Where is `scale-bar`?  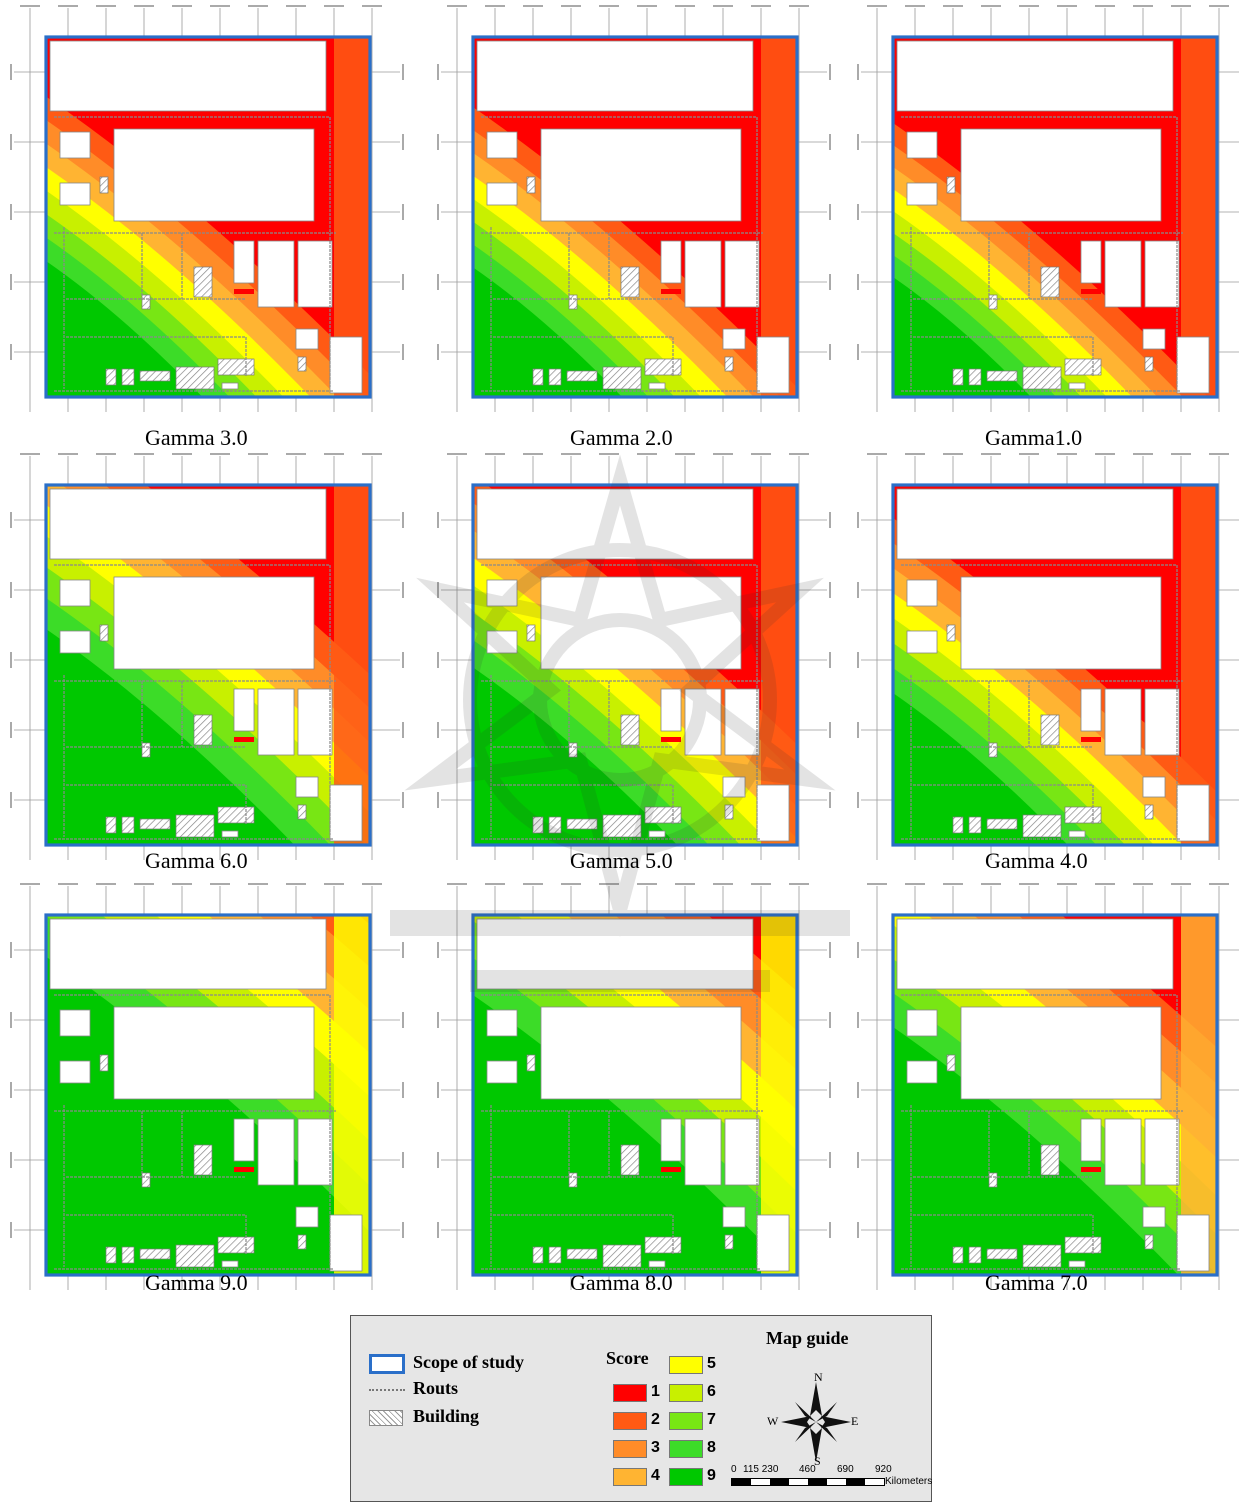 scale-bar is located at coordinates (808, 1482).